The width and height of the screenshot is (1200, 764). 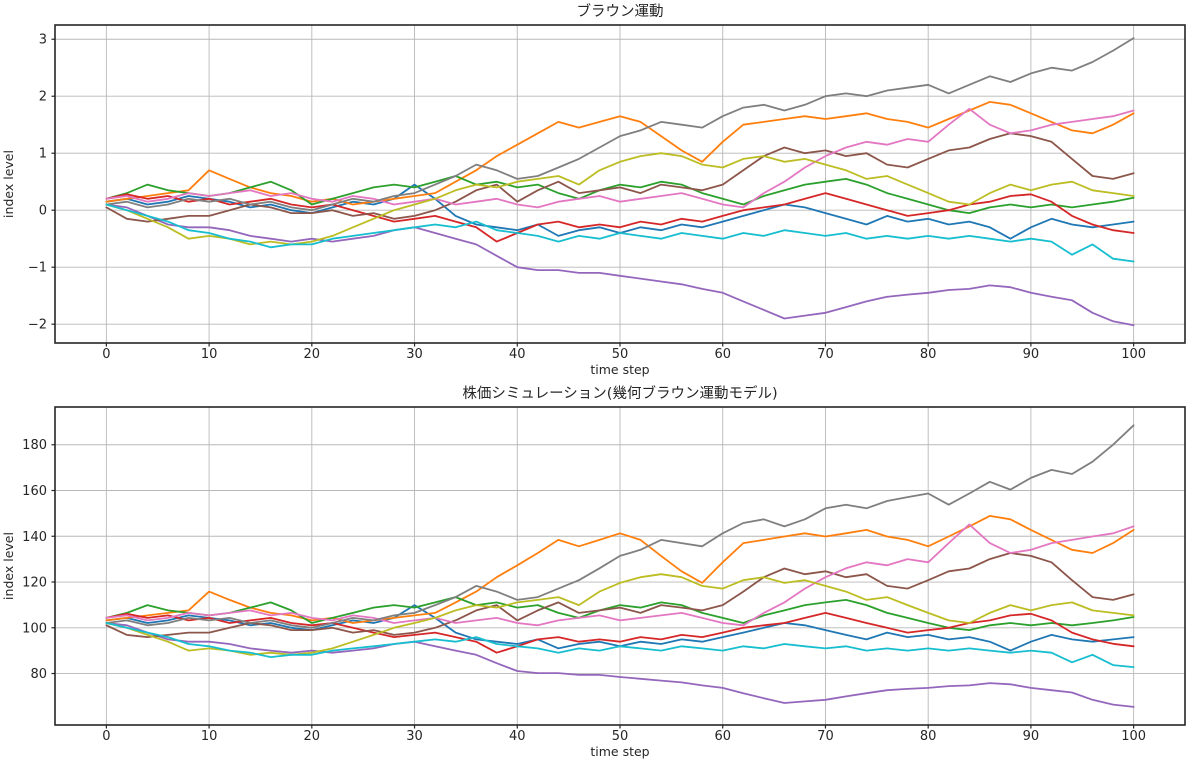 I want to click on y-tick-label: 160, so click(x=34, y=491).